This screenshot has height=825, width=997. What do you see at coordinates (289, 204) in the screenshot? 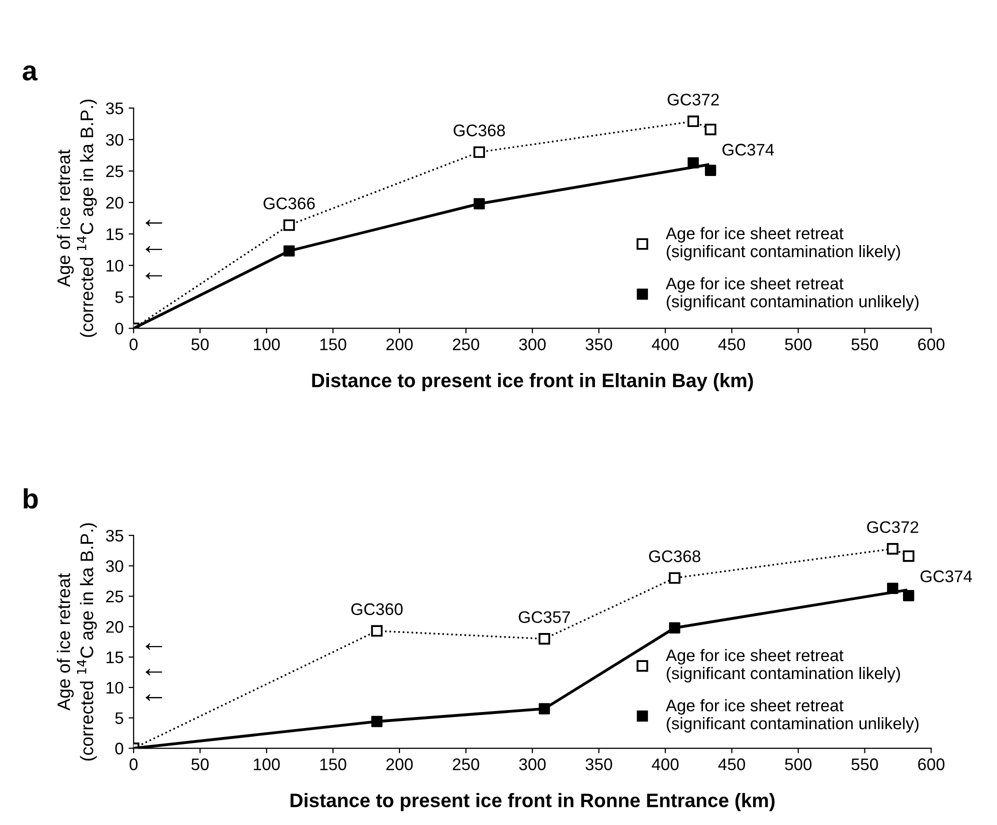
I see `annotation: GC366` at bounding box center [289, 204].